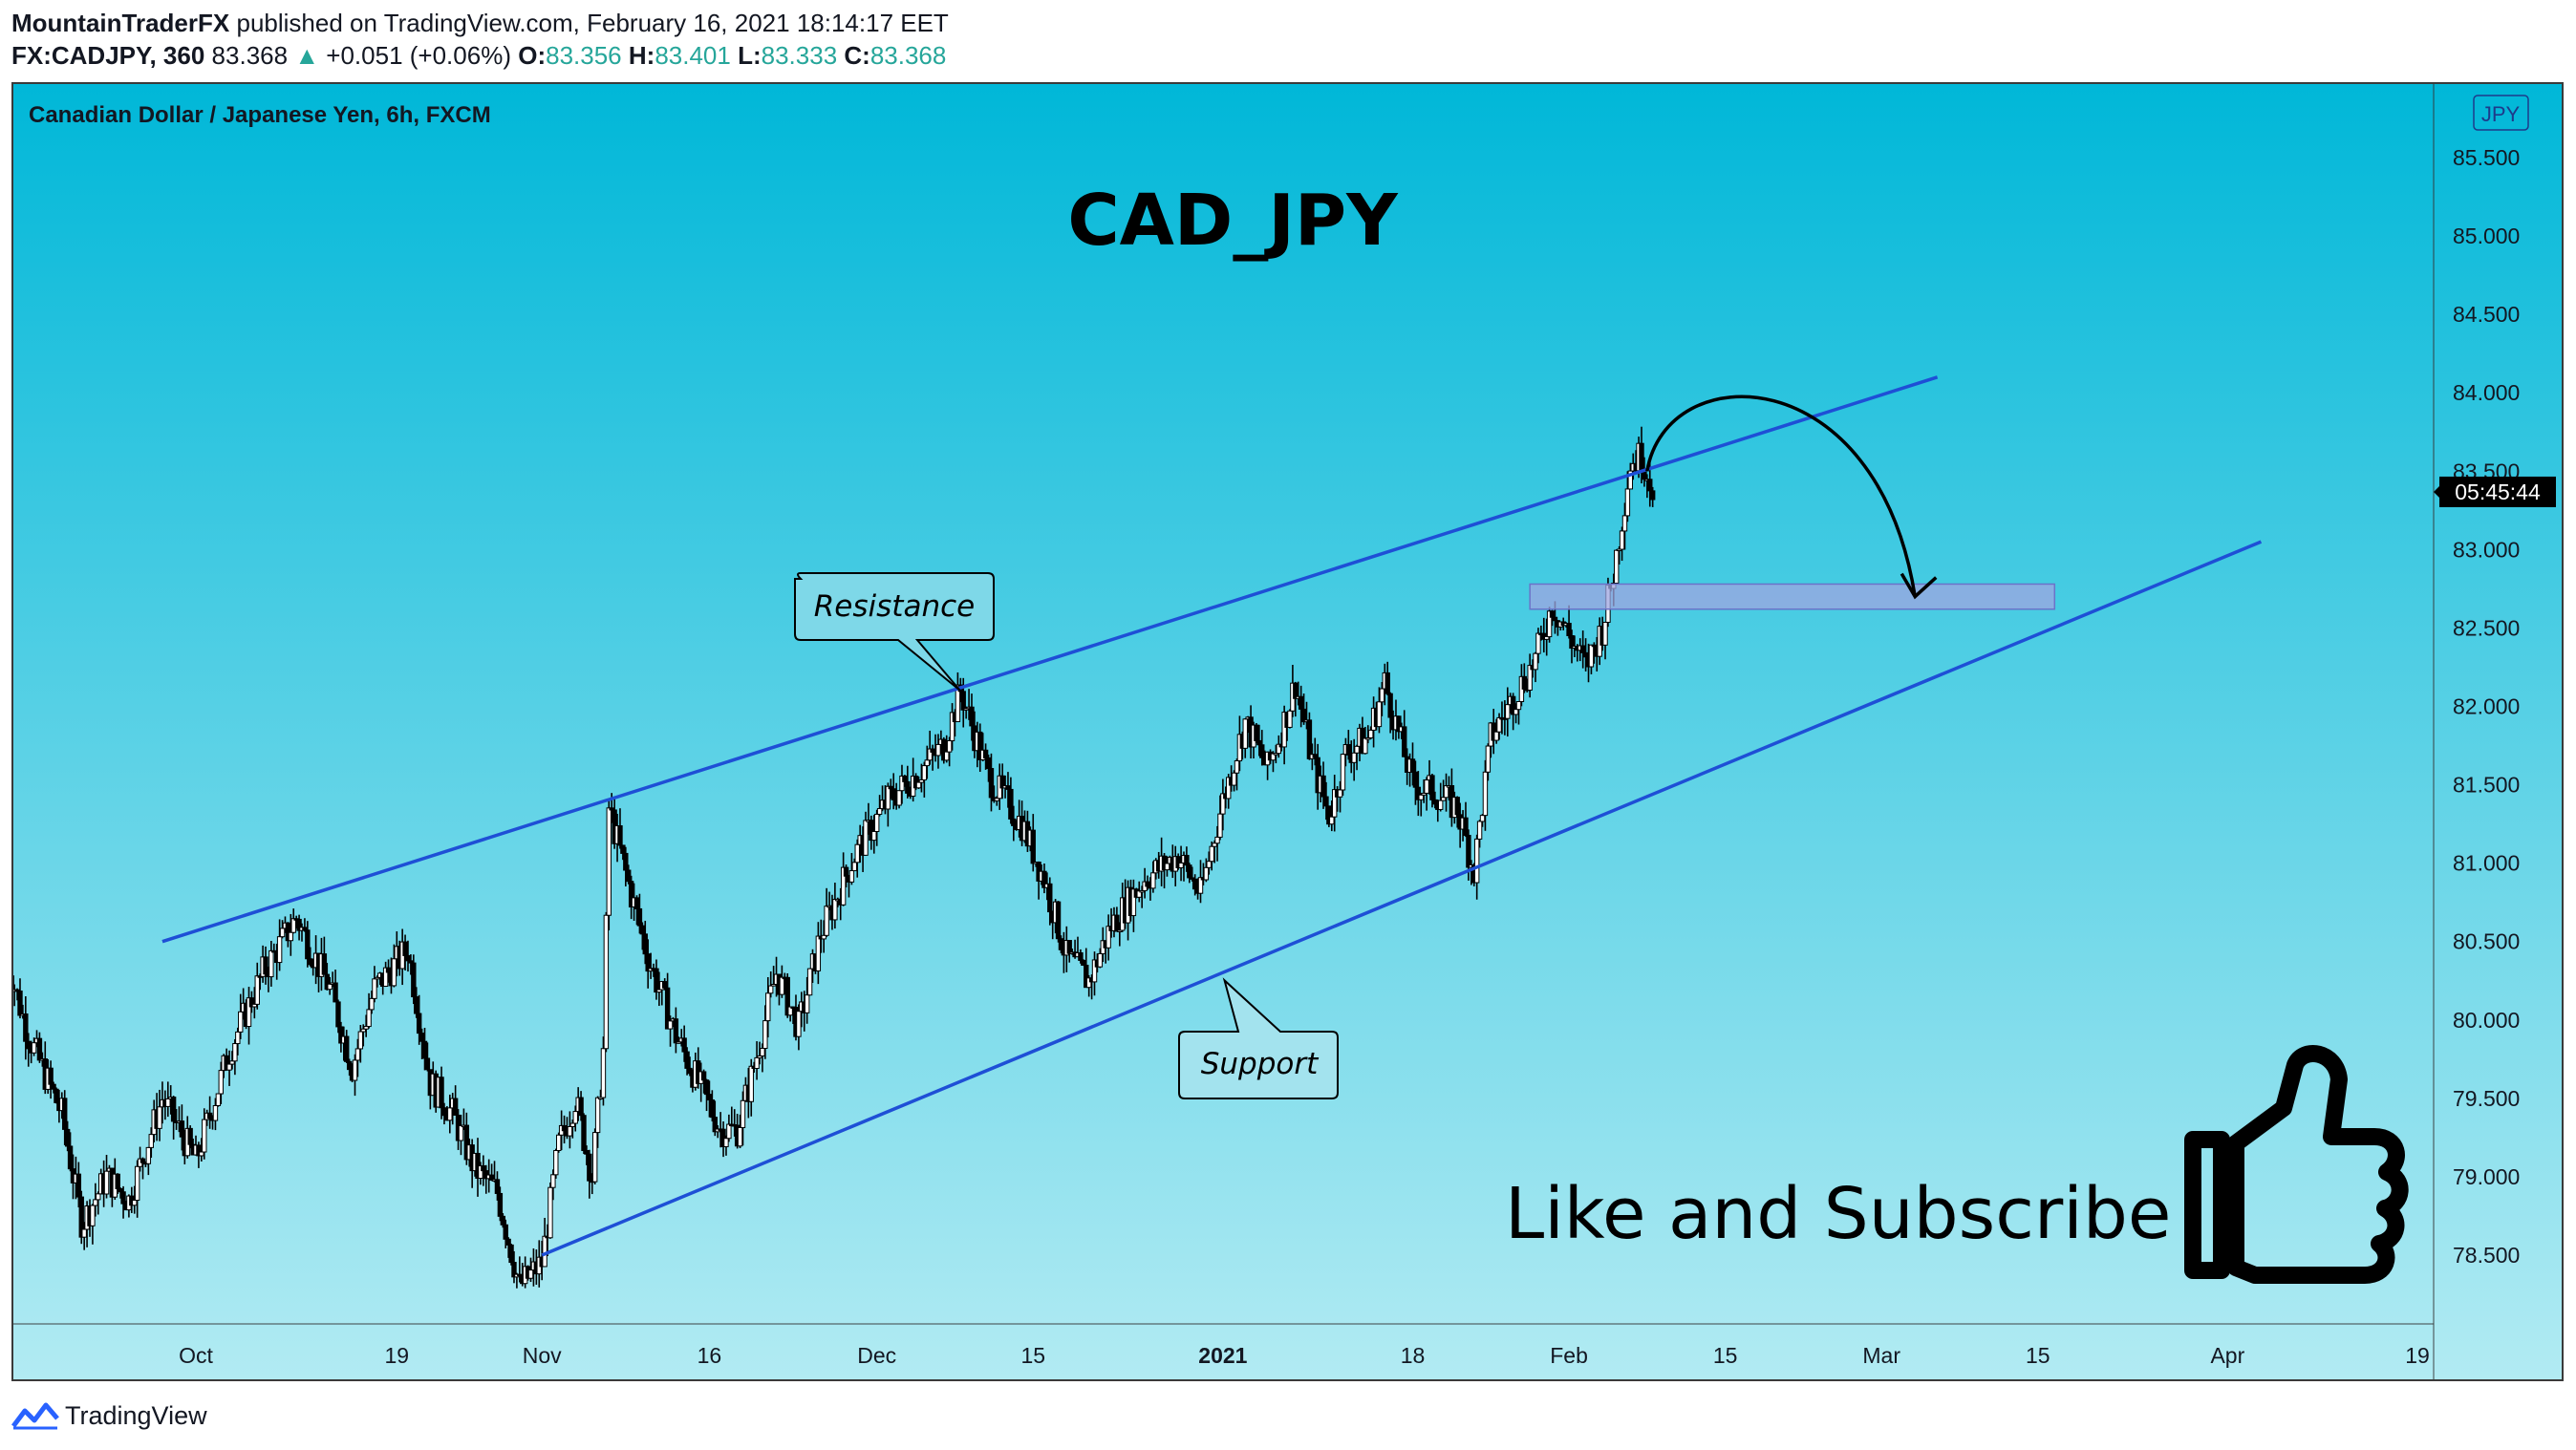  I want to click on footer-brand: TradingView, so click(109, 1416).